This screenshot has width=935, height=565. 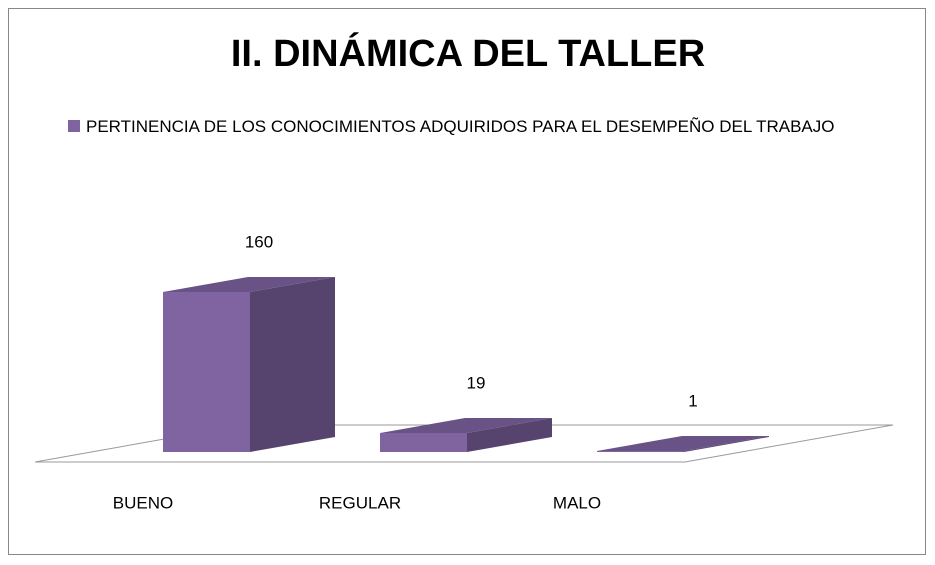 I want to click on data-label: 160, so click(x=259, y=241).